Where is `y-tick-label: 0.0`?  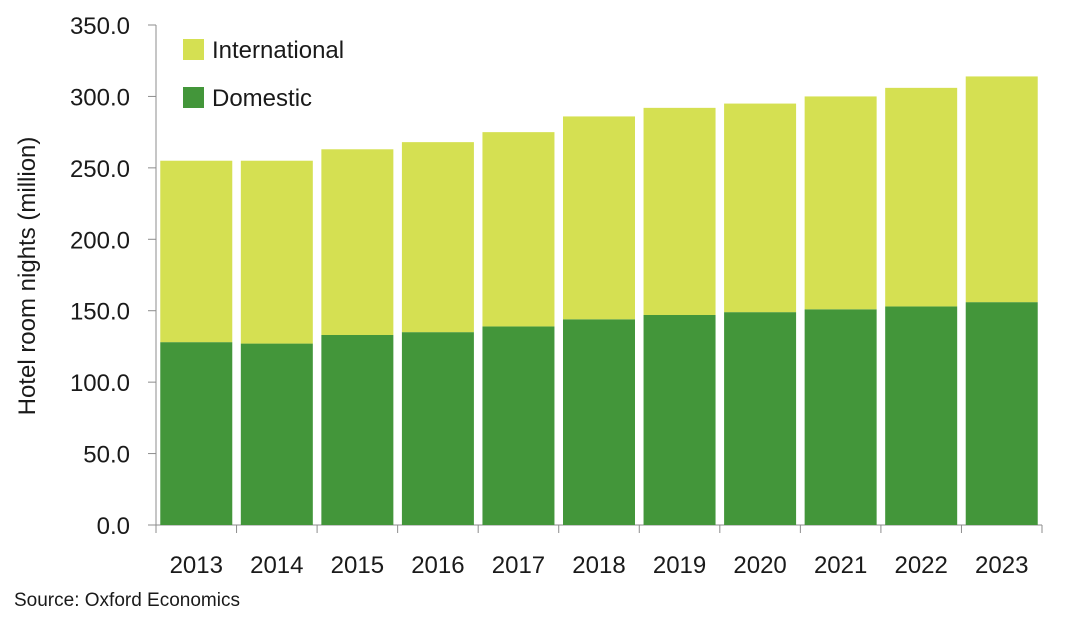
y-tick-label: 0.0 is located at coordinates (113, 526).